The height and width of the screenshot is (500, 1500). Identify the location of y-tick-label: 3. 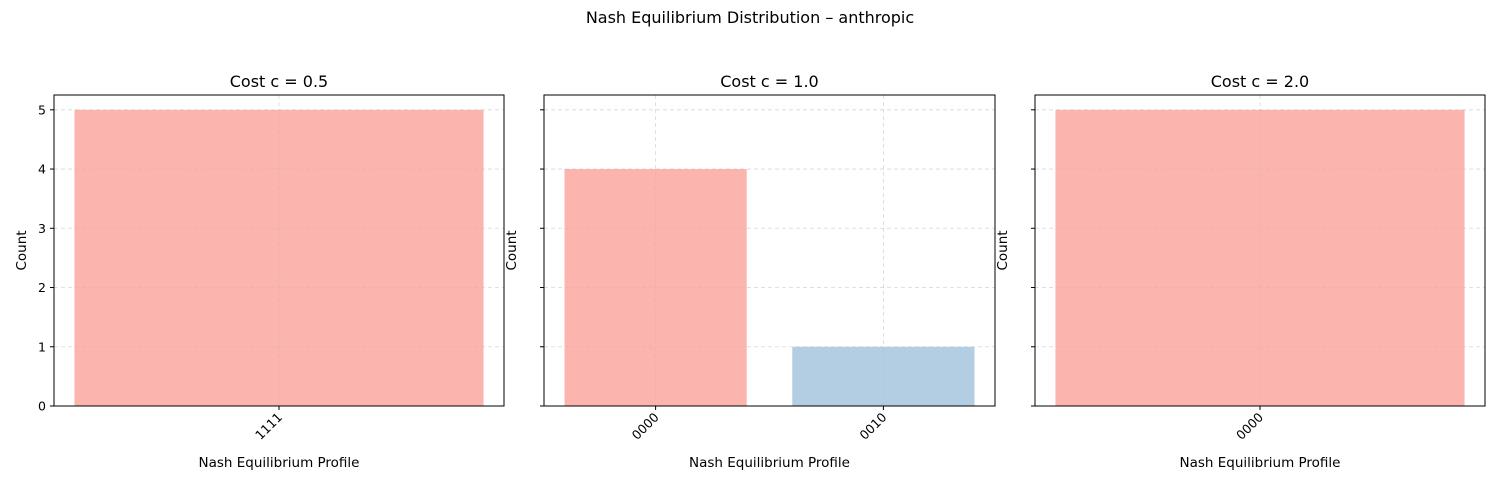
(42, 228).